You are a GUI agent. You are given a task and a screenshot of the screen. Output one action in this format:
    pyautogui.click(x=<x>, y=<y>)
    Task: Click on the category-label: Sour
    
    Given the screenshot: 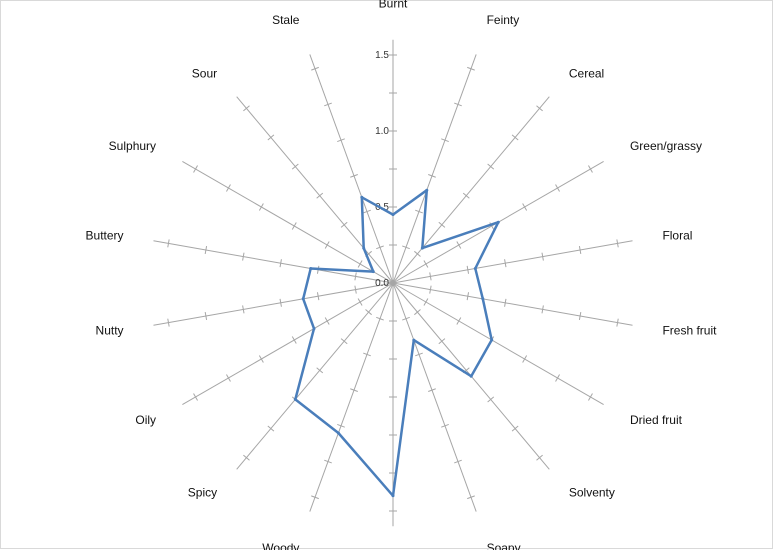 What is the action you would take?
    pyautogui.click(x=204, y=73)
    